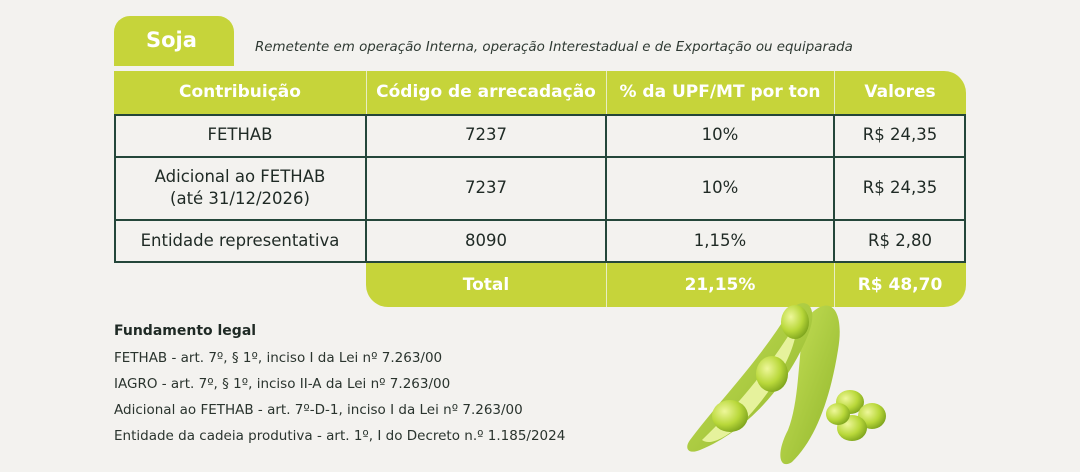 The height and width of the screenshot is (472, 1080). I want to click on category-tab, so click(174, 41).